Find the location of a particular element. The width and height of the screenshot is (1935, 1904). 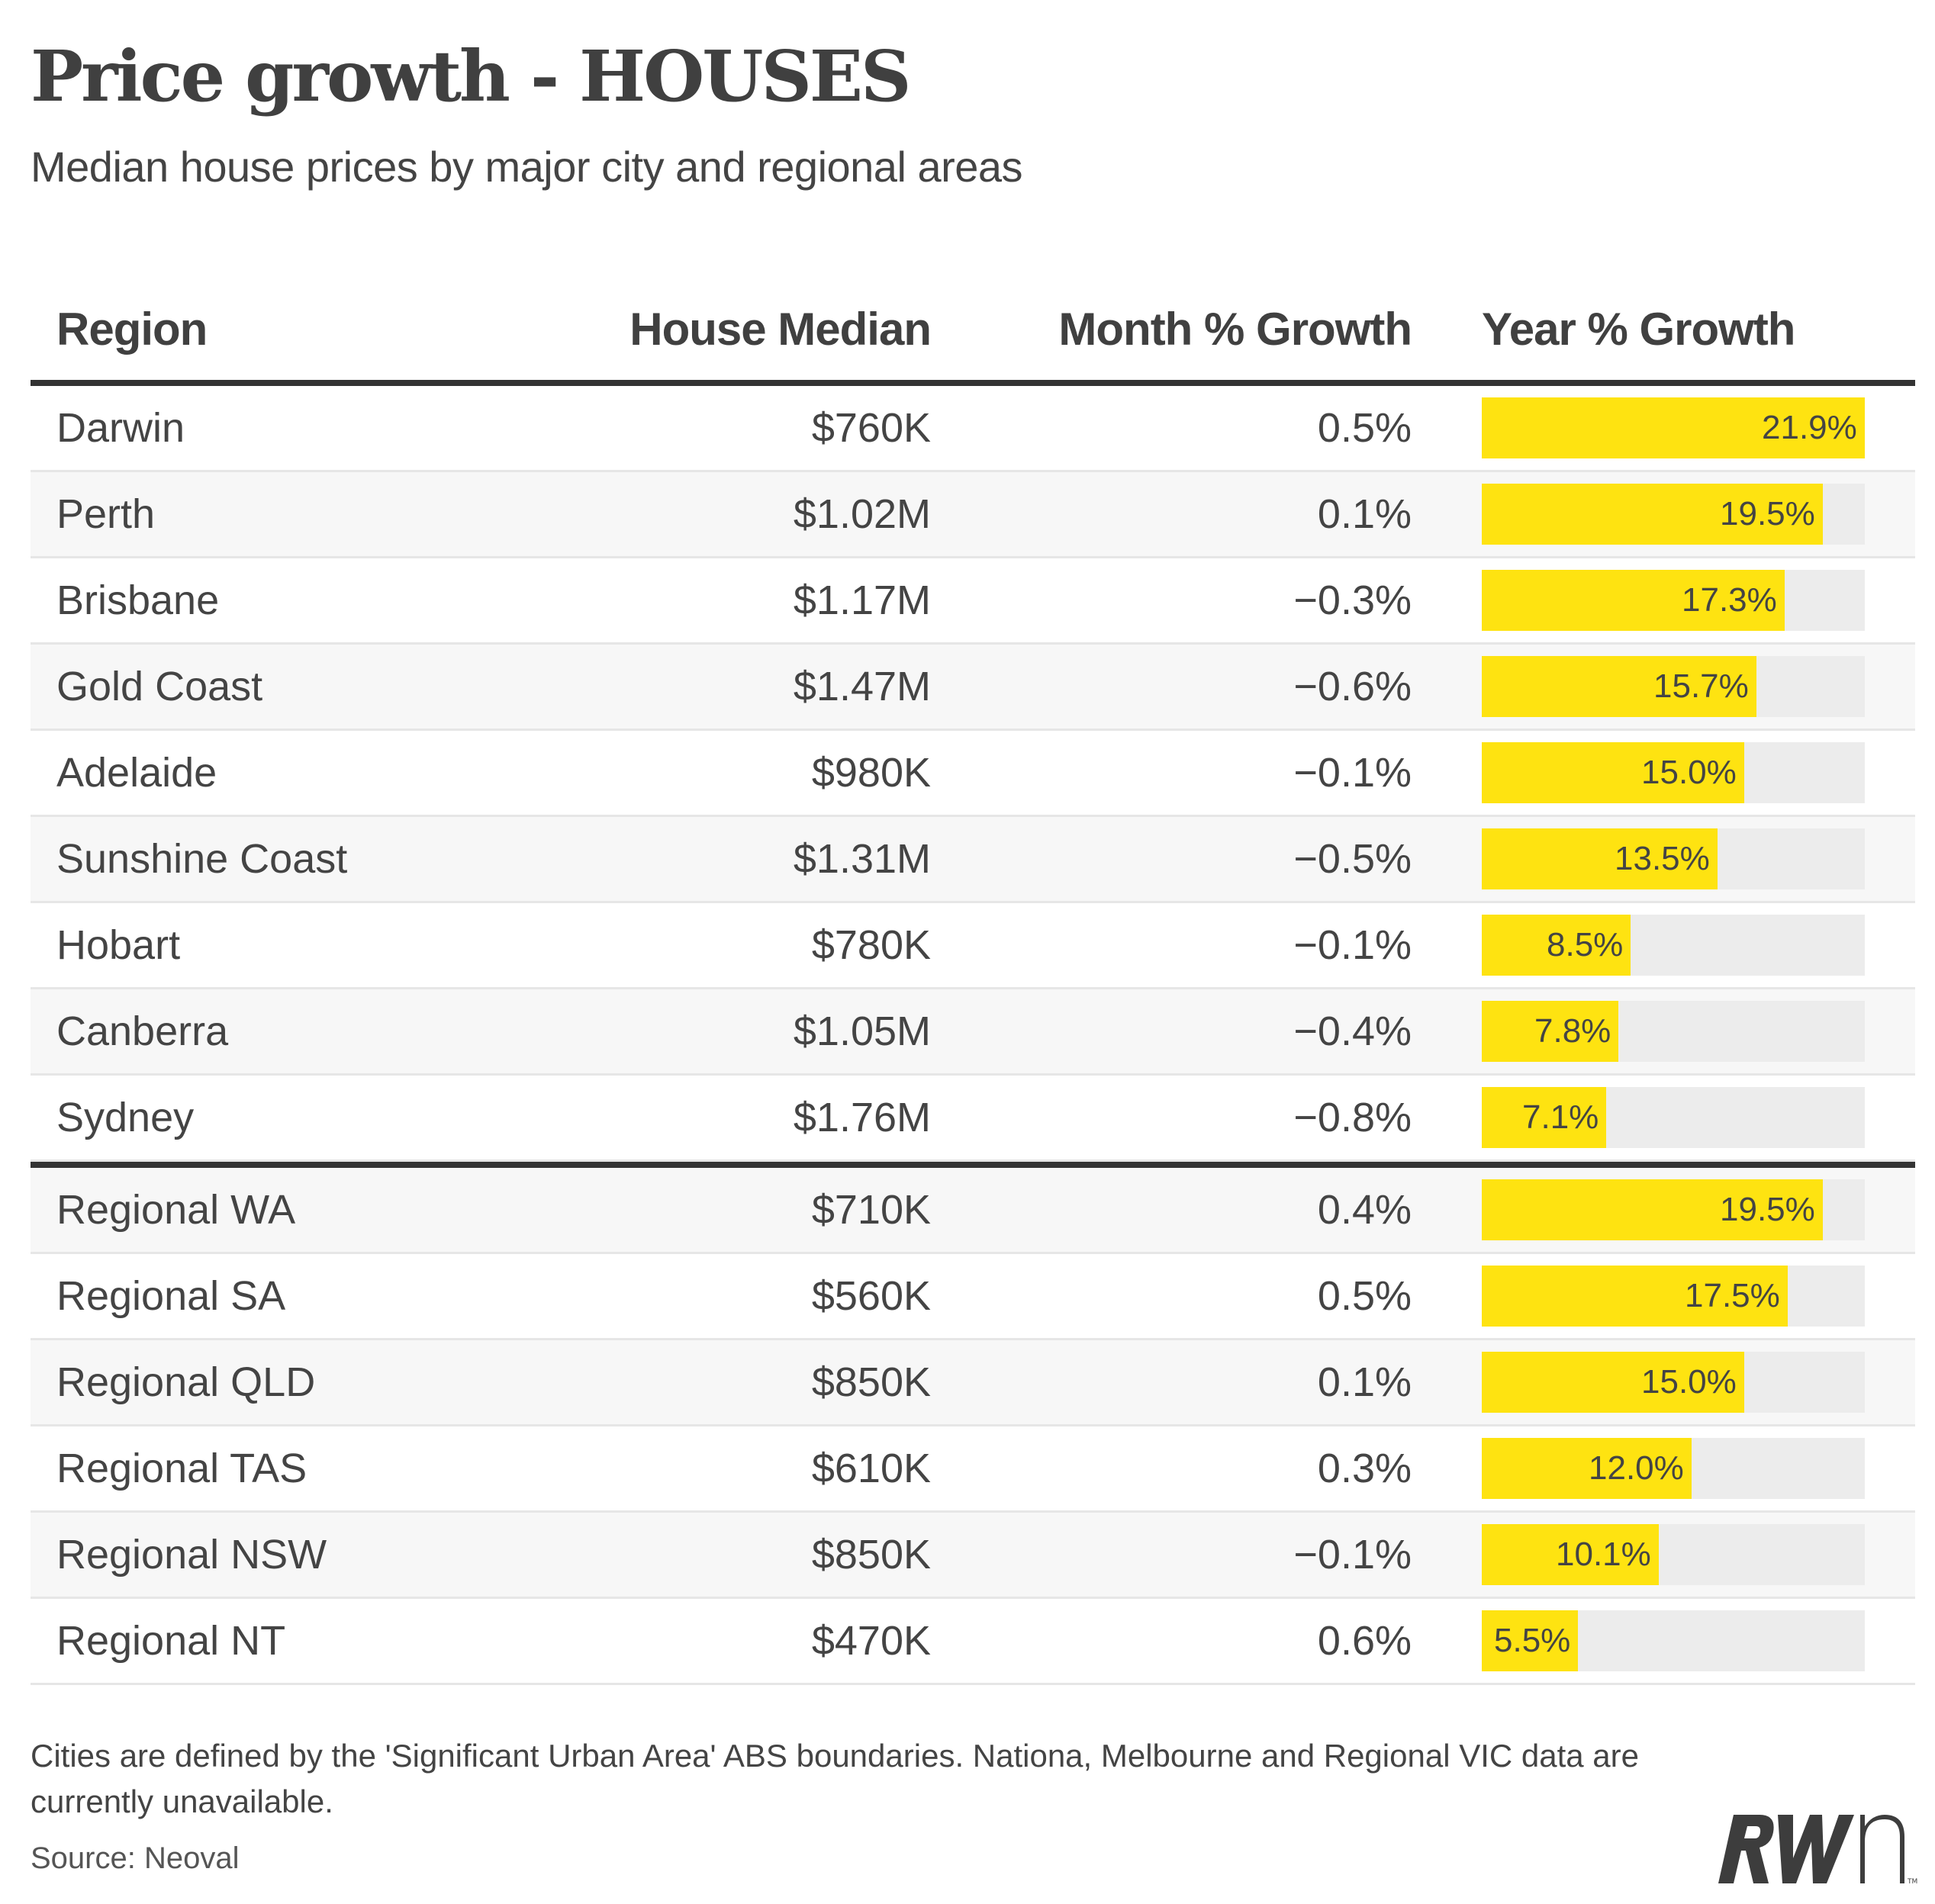

house-median-value: $1.05M is located at coordinates (862, 1031).